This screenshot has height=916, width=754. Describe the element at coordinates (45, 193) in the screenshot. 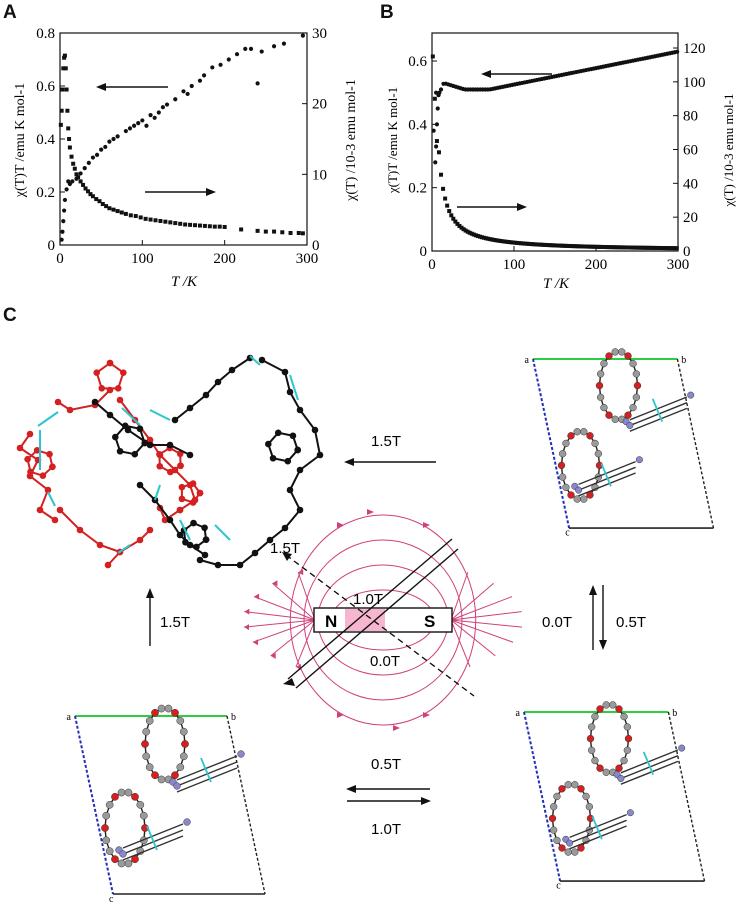

I see `panel-a-left-tick-label: 0.2` at that location.